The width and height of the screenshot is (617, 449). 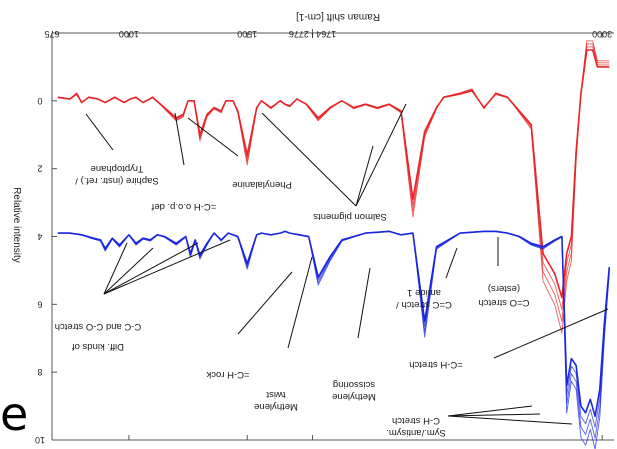 What do you see at coordinates (504, 302) in the screenshot?
I see `annotation-label: C=O stretch` at bounding box center [504, 302].